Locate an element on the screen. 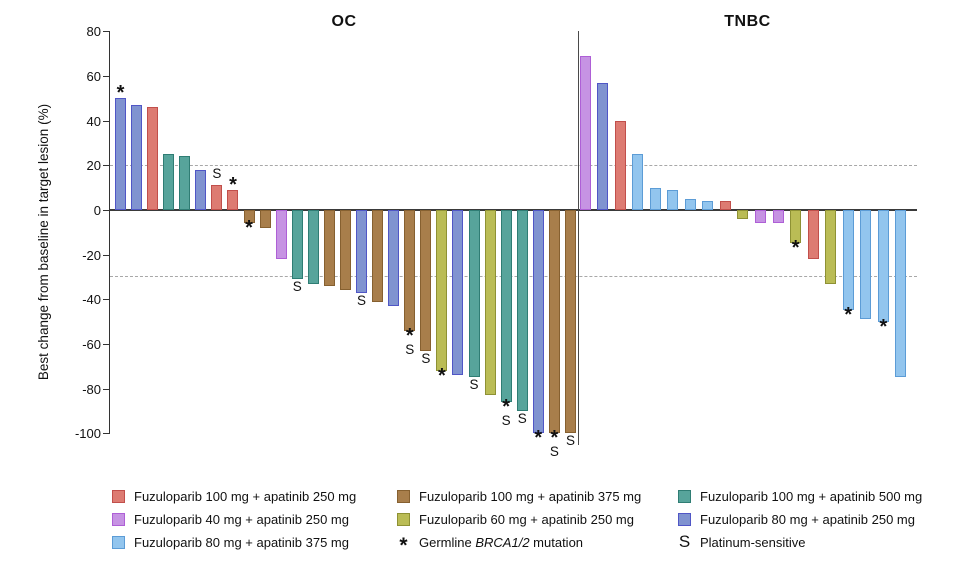 The height and width of the screenshot is (578, 976). panel-divider is located at coordinates (578, 238).